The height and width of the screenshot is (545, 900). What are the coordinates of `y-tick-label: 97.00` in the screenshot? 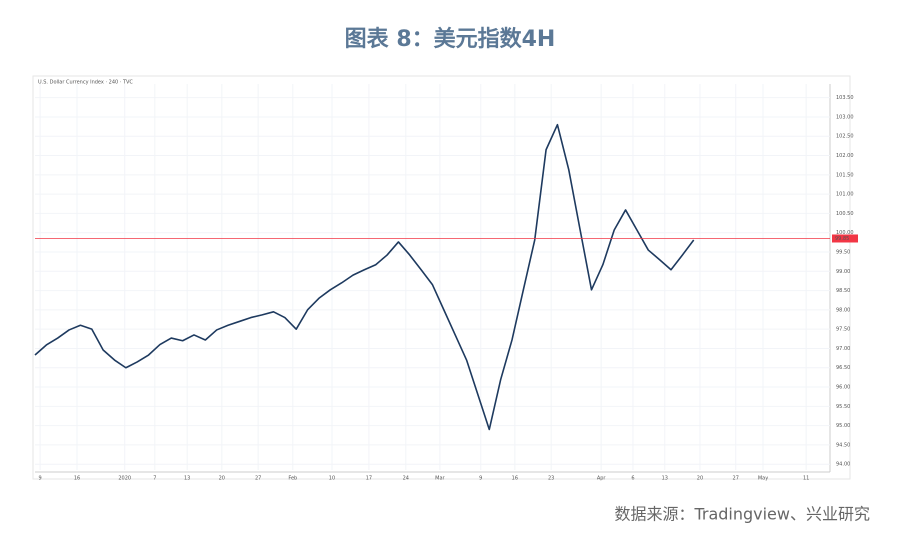 It's located at (843, 349).